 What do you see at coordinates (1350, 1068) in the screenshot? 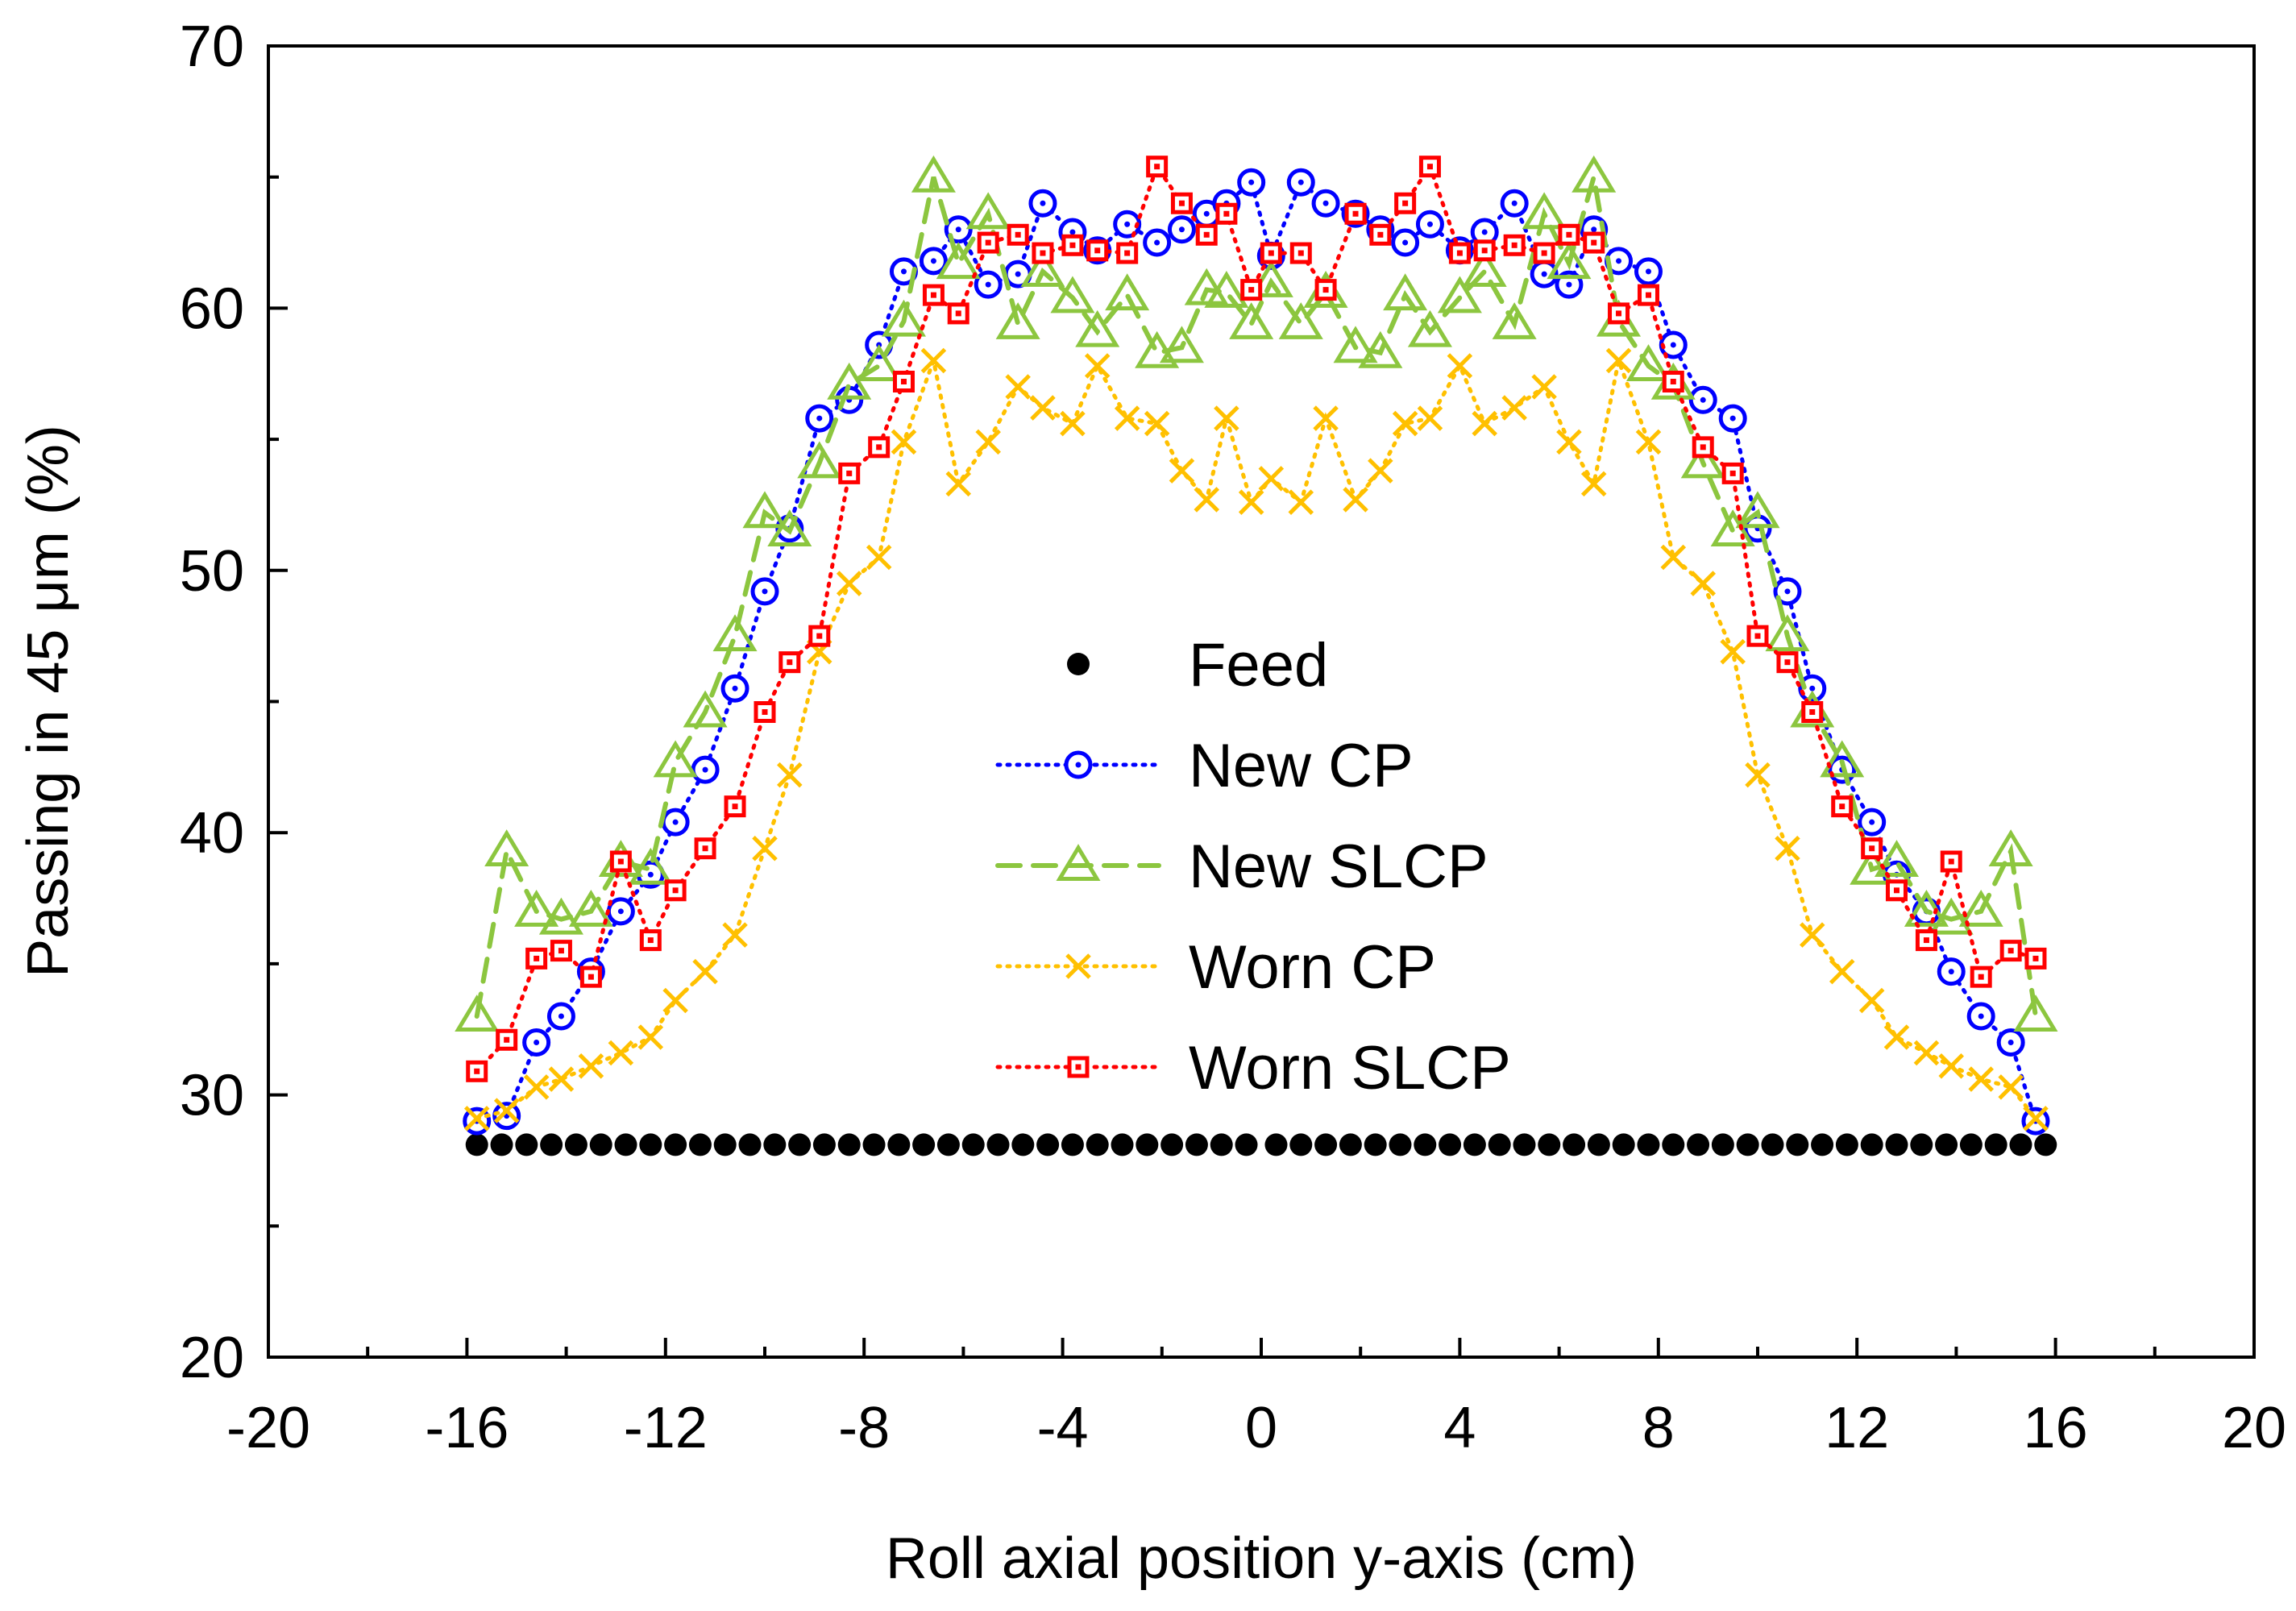
I see `legend-label-worn-slcp: Worn SLCP` at bounding box center [1350, 1068].